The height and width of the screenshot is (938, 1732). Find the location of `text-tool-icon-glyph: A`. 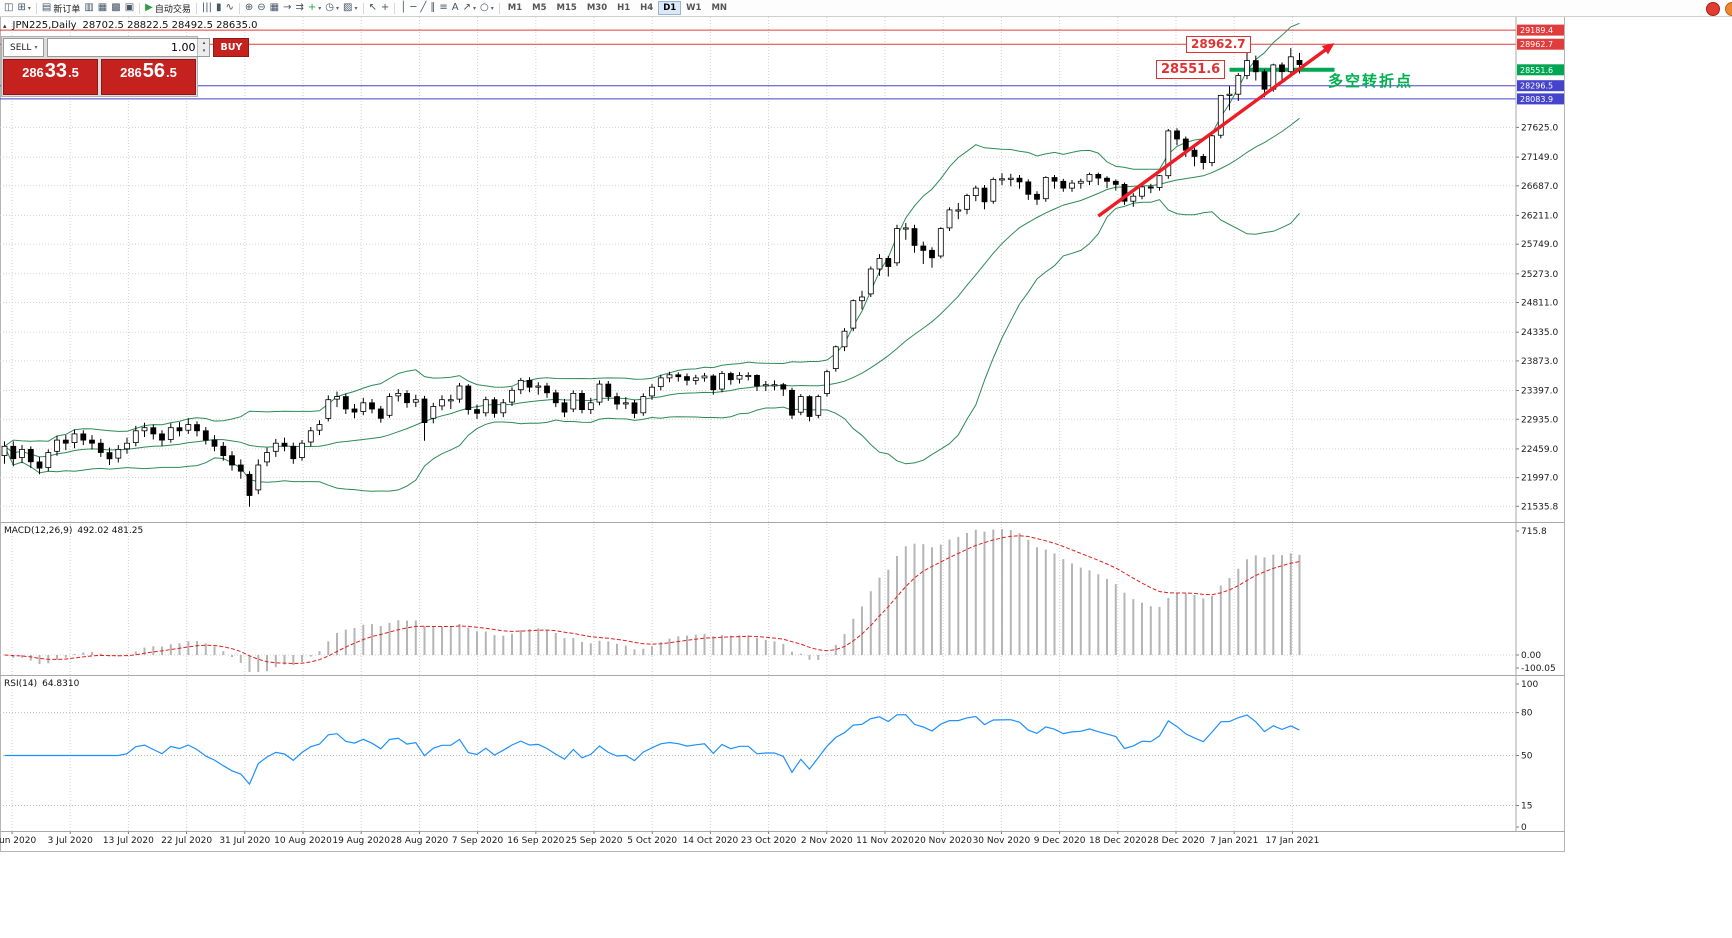

text-tool-icon-glyph: A is located at coordinates (455, 7).